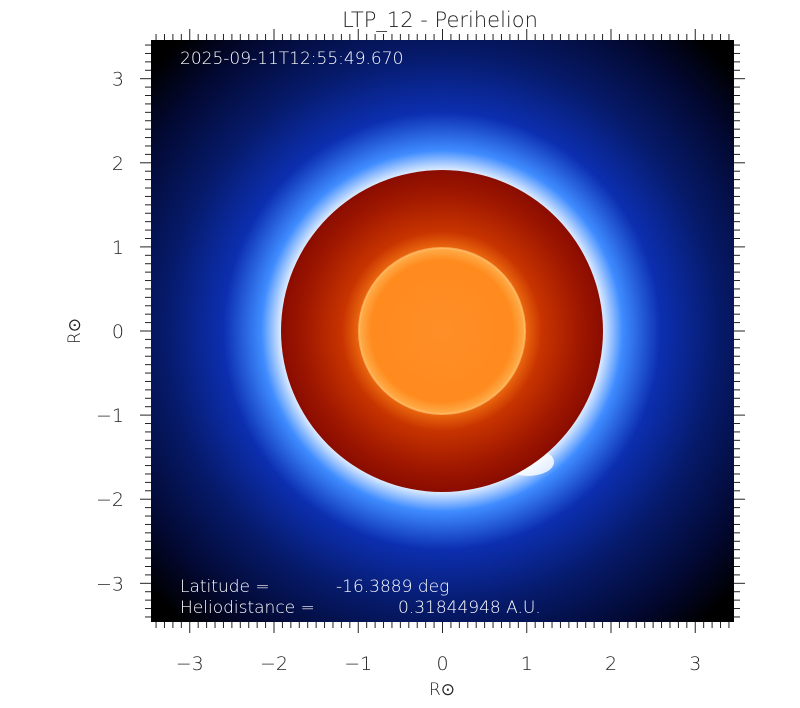 The height and width of the screenshot is (708, 800). Describe the element at coordinates (75, 331) in the screenshot. I see `y-axis-label: R⊙` at that location.